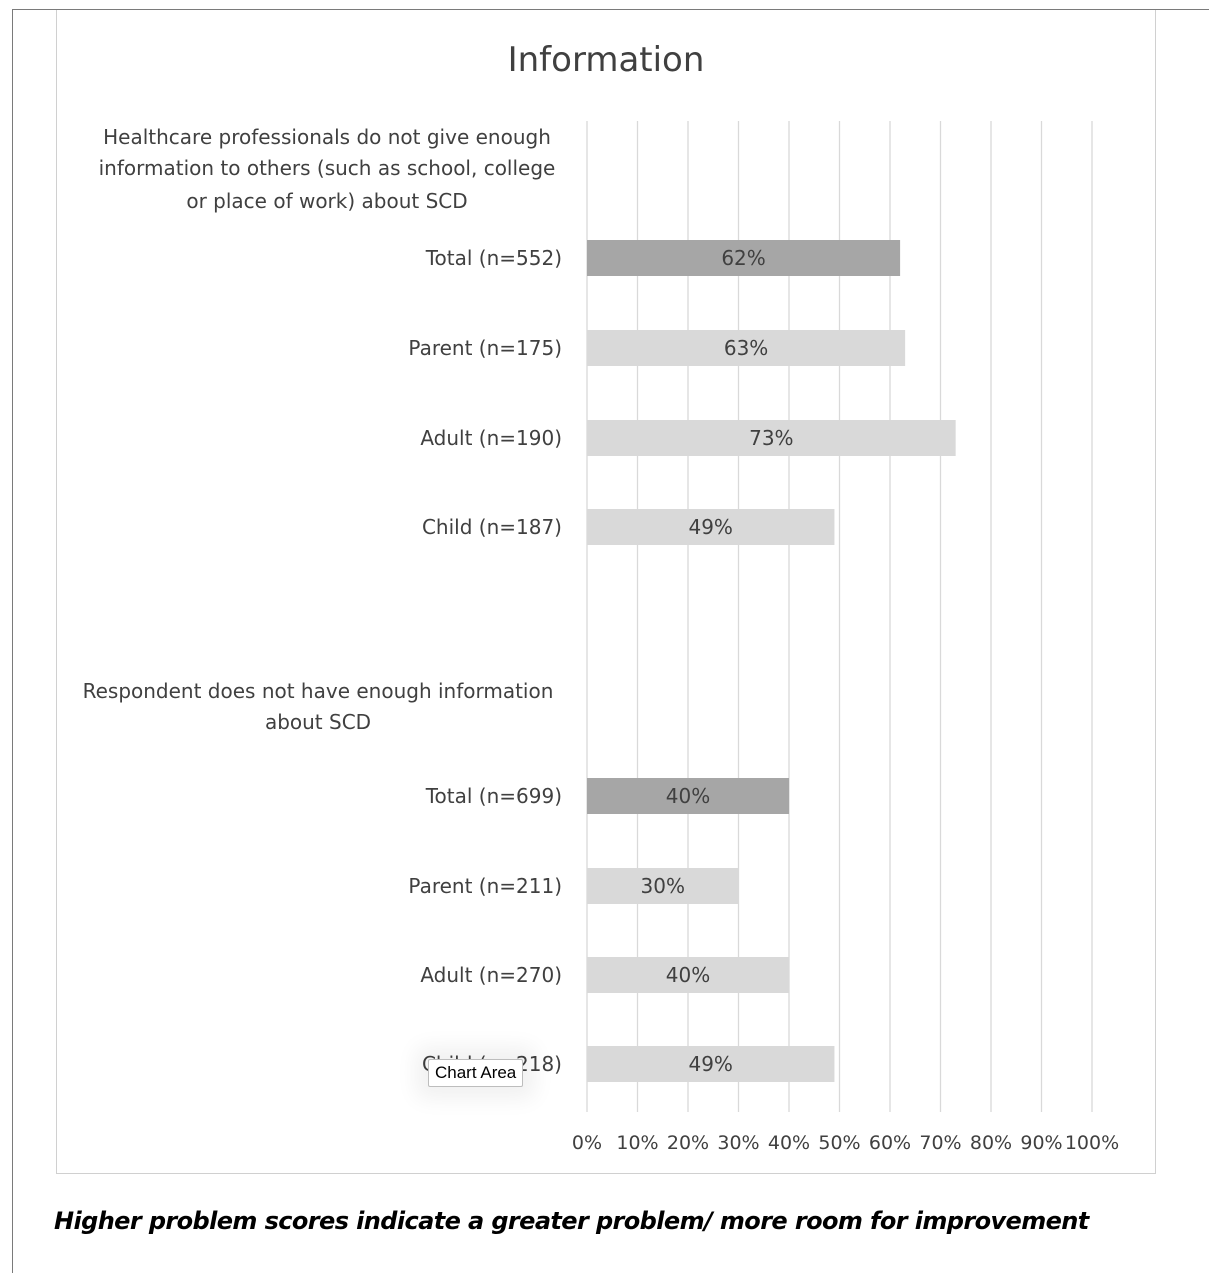 The height and width of the screenshot is (1273, 1209). What do you see at coordinates (493, 796) in the screenshot?
I see `bar-category-label: Total (n=699)` at bounding box center [493, 796].